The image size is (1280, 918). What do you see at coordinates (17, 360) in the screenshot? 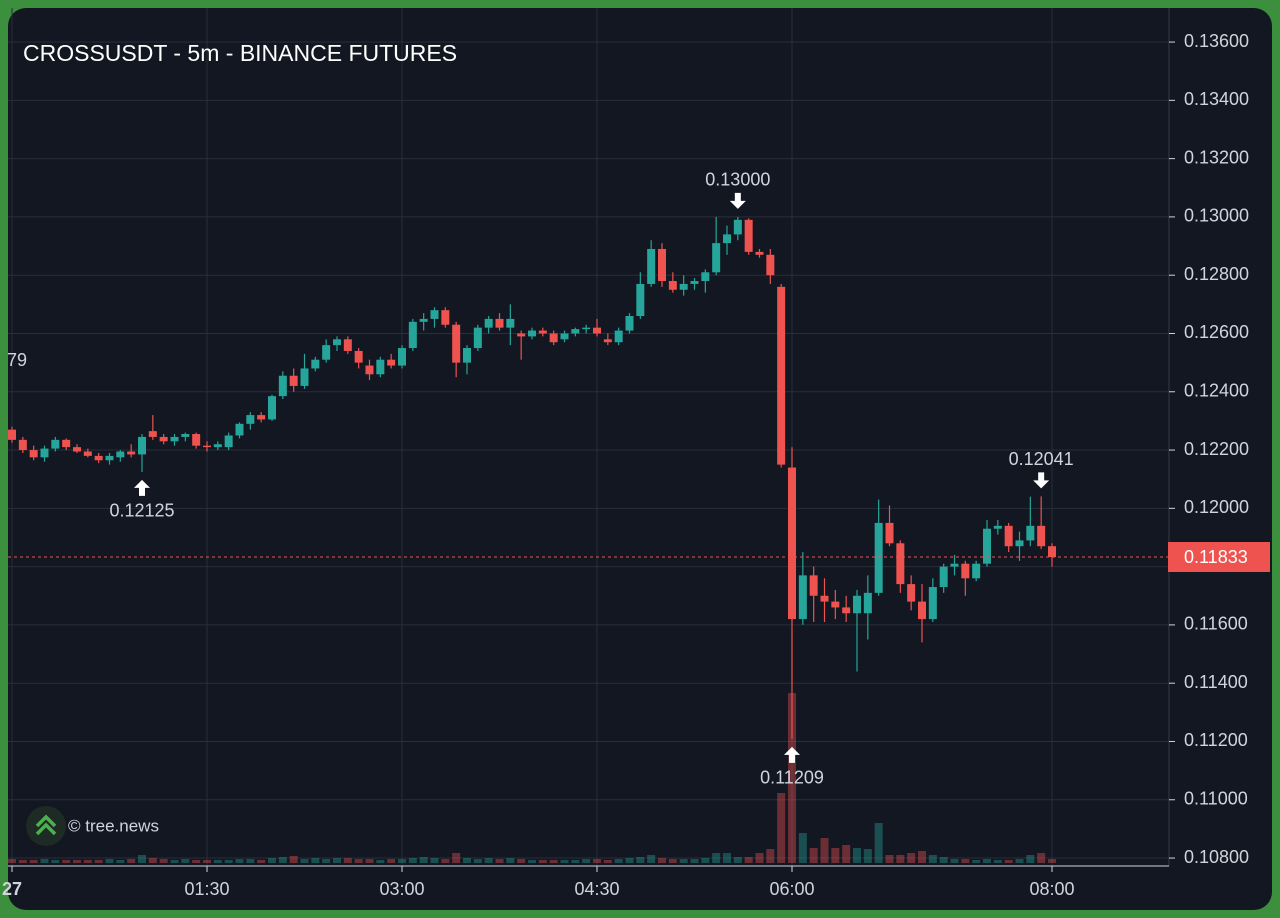
I see `cropped-label: 79` at bounding box center [17, 360].